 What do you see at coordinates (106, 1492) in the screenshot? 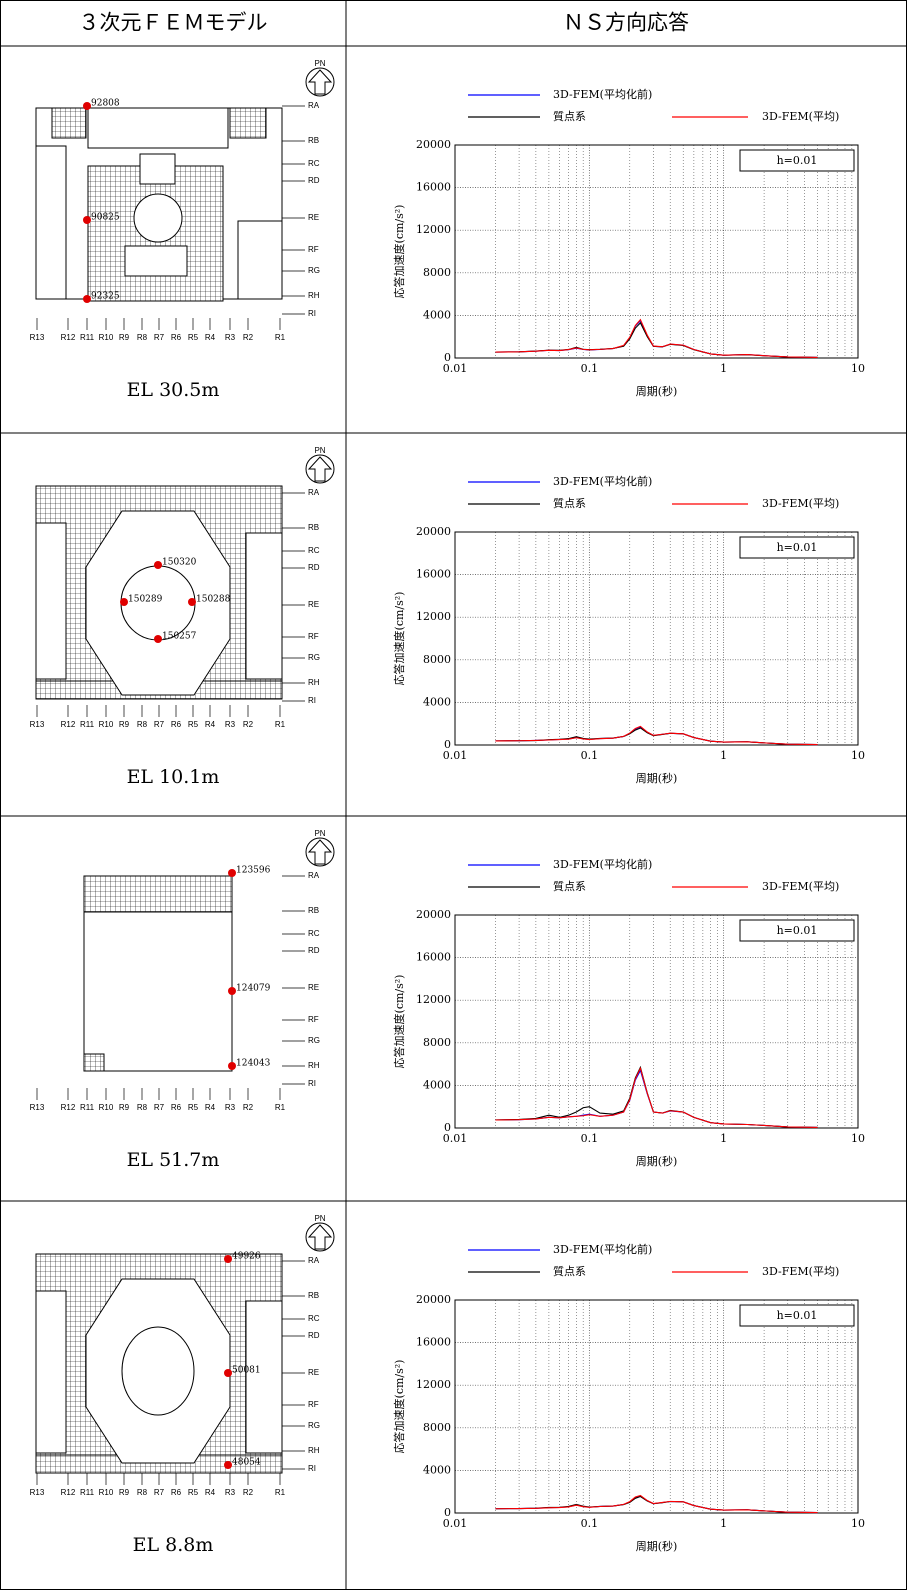
I see `grid-col-label: R10` at bounding box center [106, 1492].